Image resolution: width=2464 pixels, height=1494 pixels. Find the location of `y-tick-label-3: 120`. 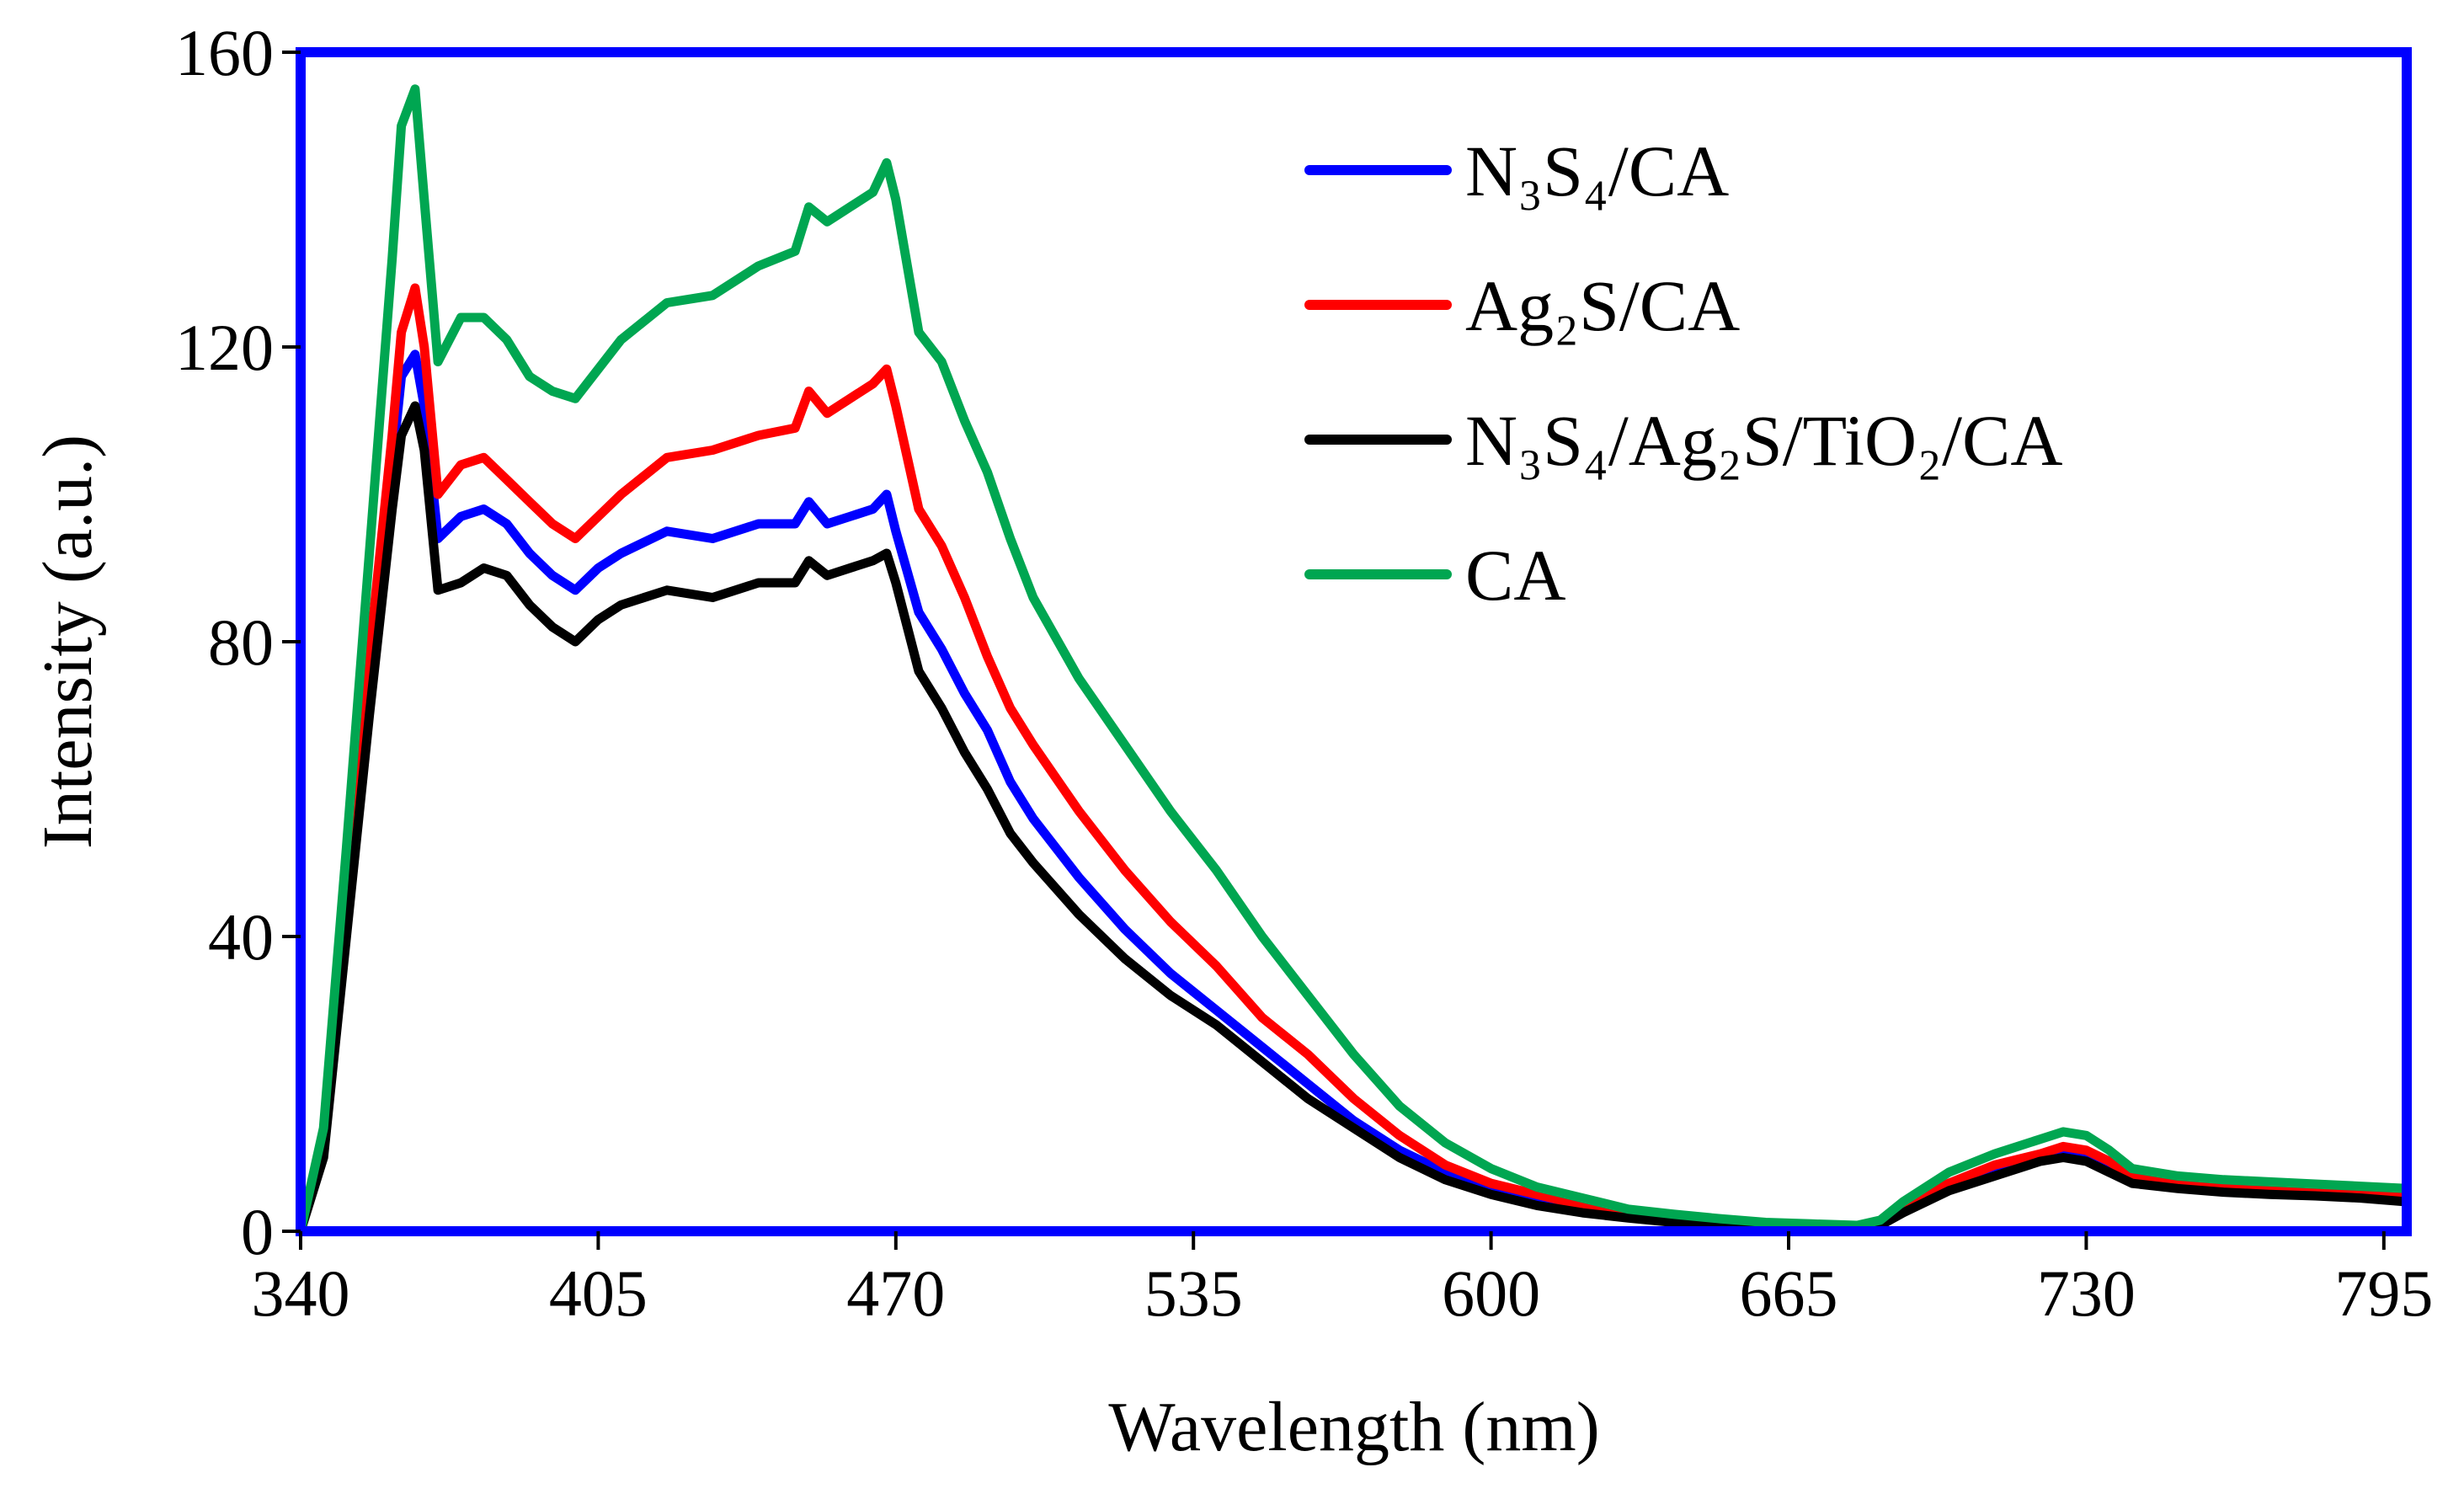

y-tick-label-3: 120 is located at coordinates (224, 348).